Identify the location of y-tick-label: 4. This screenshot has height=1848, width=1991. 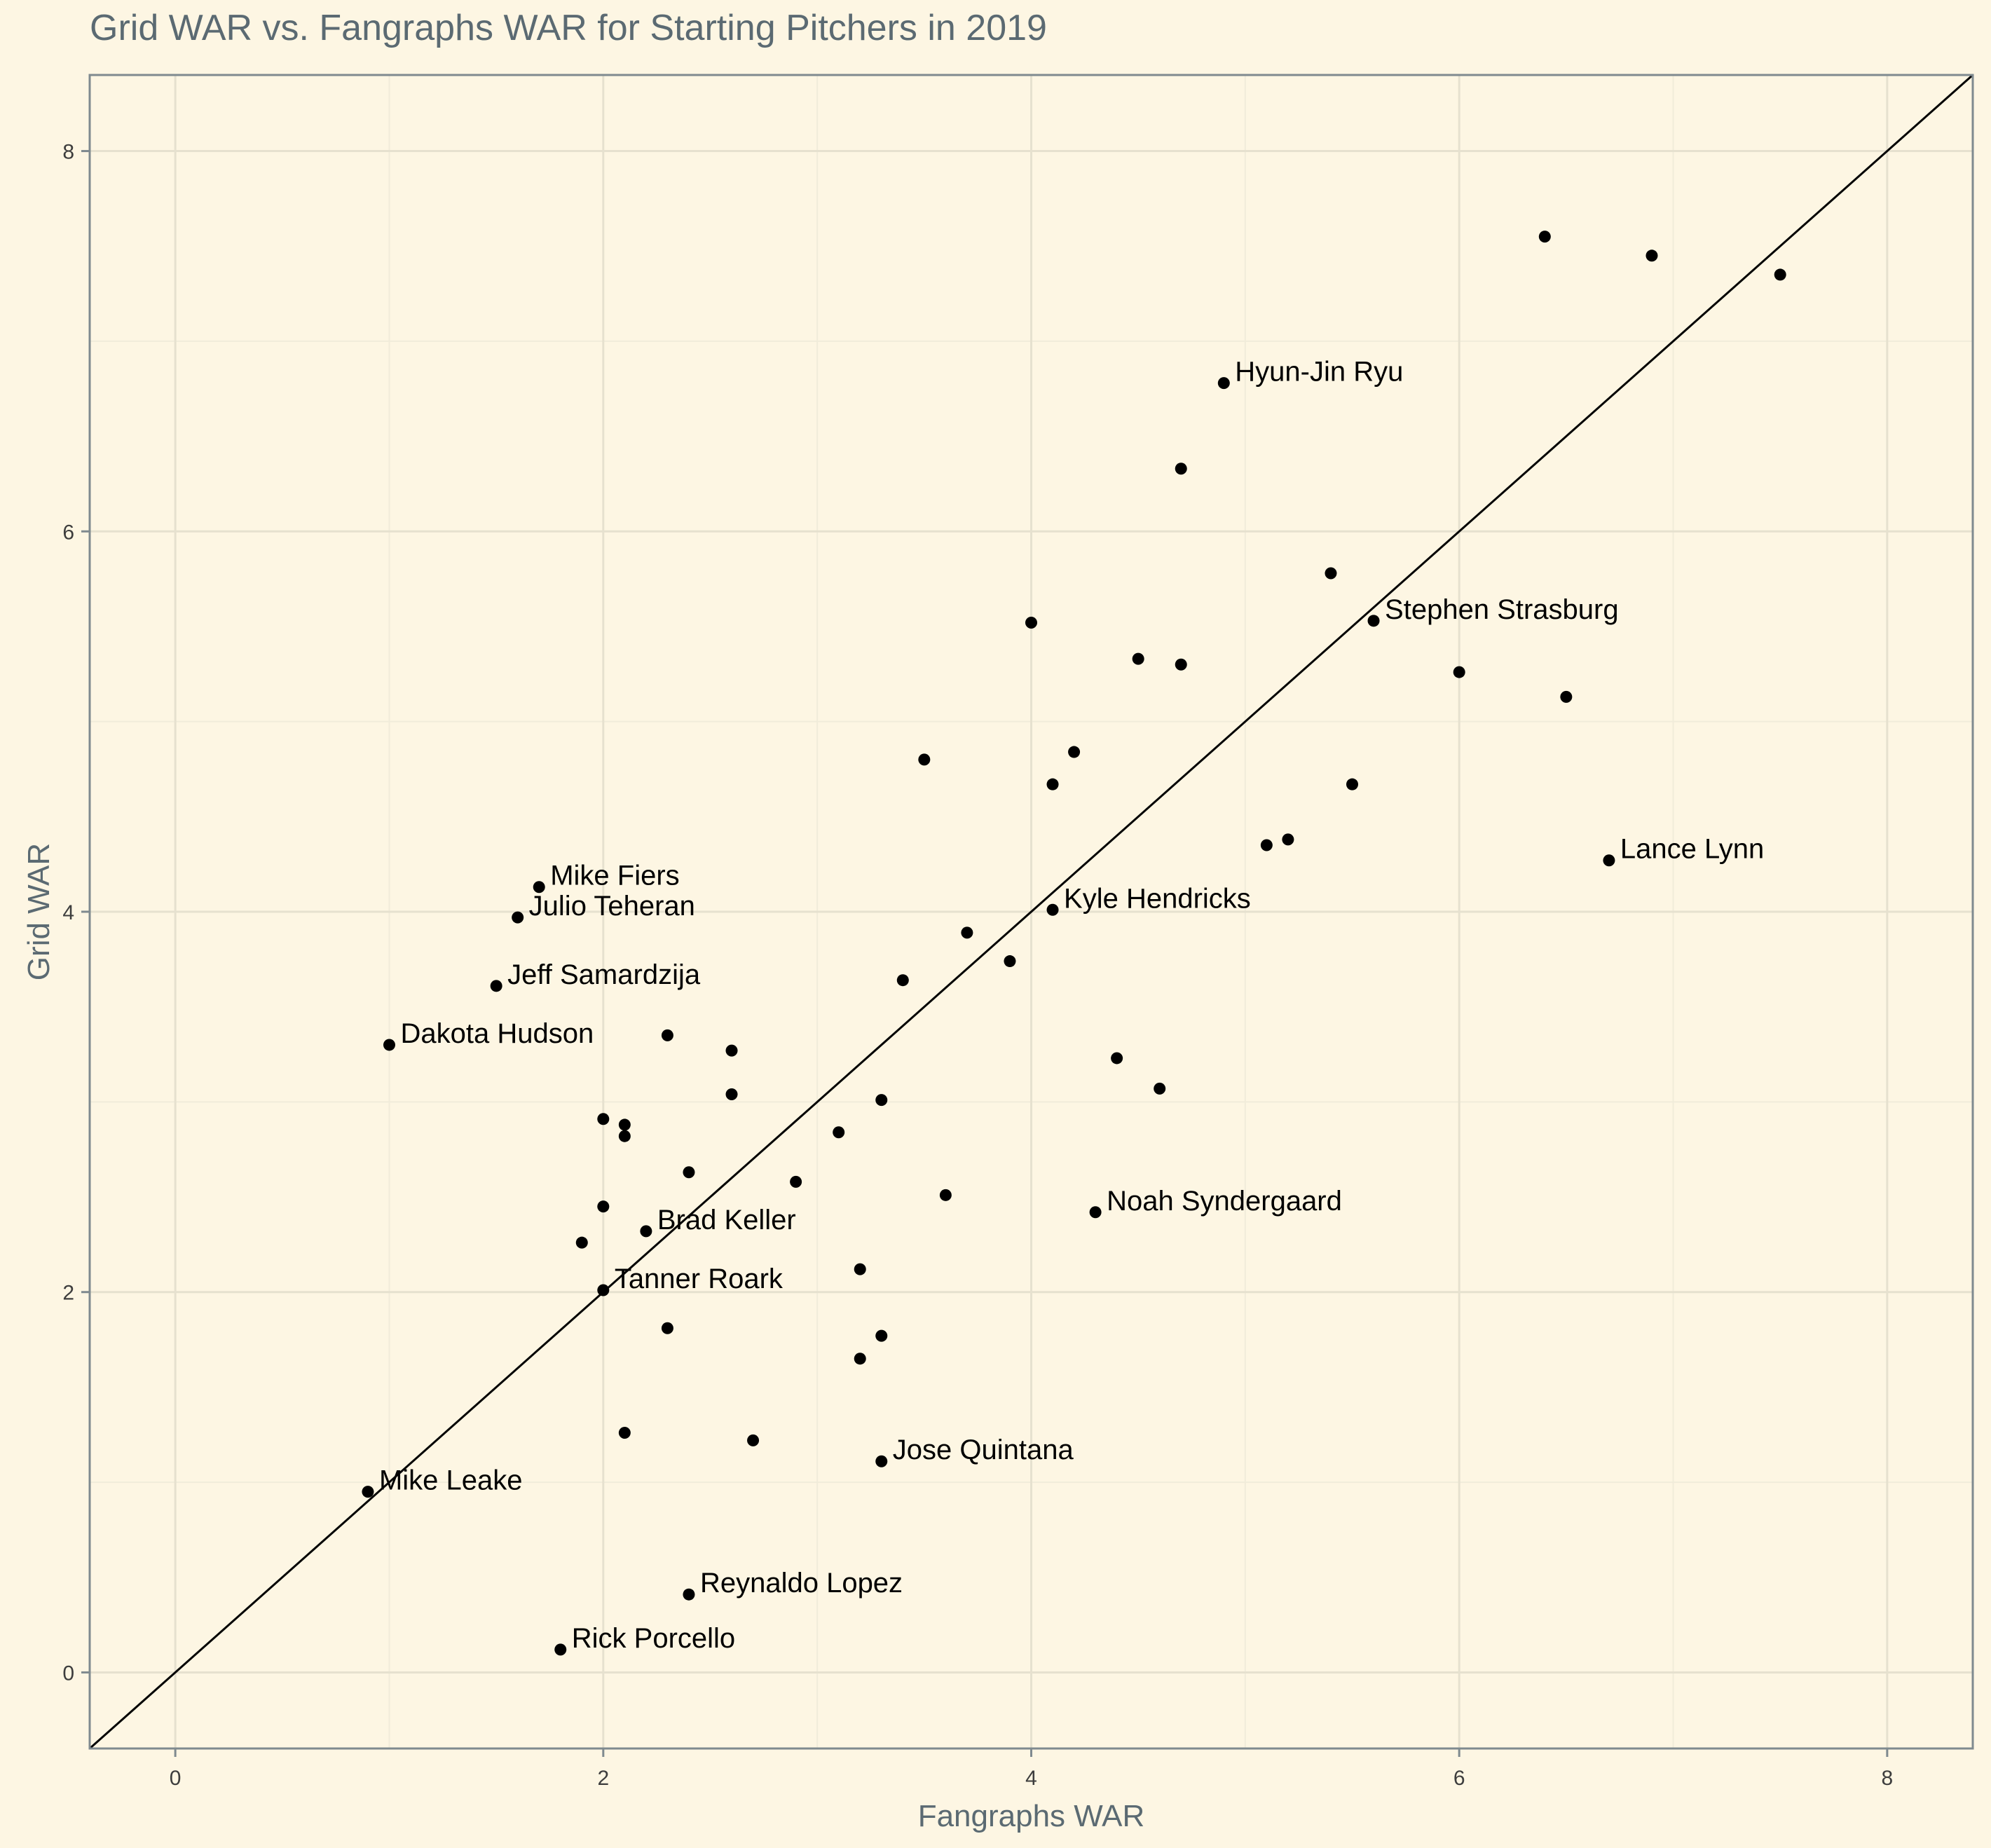
(68, 912).